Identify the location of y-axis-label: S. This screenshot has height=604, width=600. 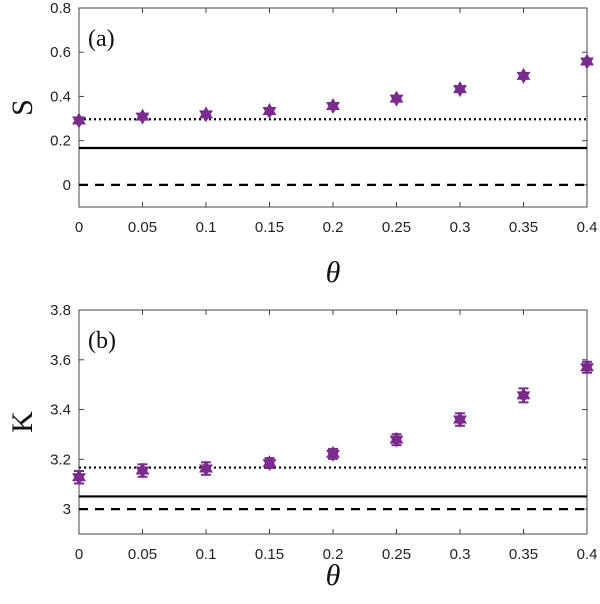
(22, 107).